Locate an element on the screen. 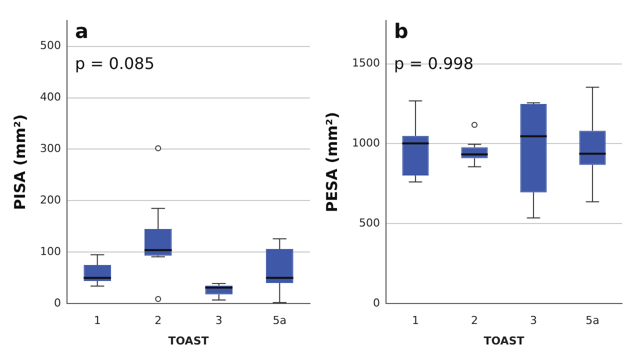 The width and height of the screenshot is (640, 360). y-tick-label: 400 is located at coordinates (50, 97).